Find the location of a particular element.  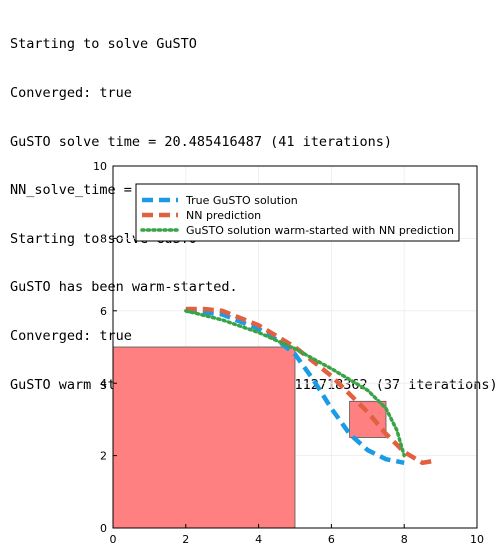

x-tick-label: 8 is located at coordinates (404, 539).